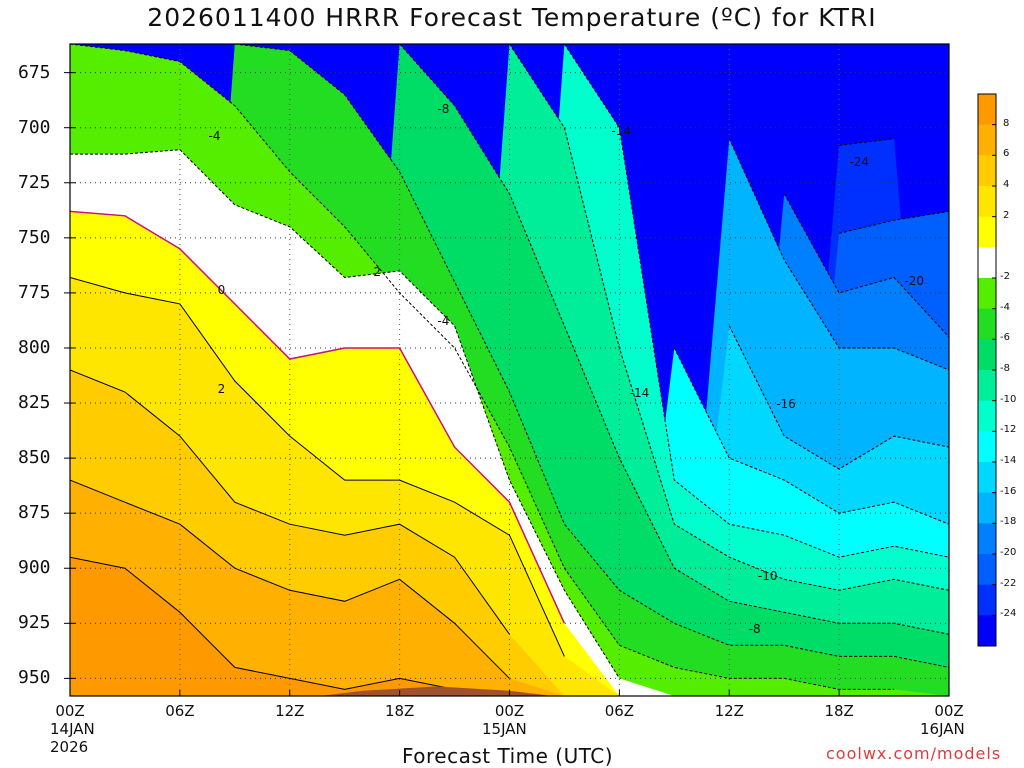 The width and height of the screenshot is (1024, 768). I want to click on contour-label: -10, so click(767, 576).